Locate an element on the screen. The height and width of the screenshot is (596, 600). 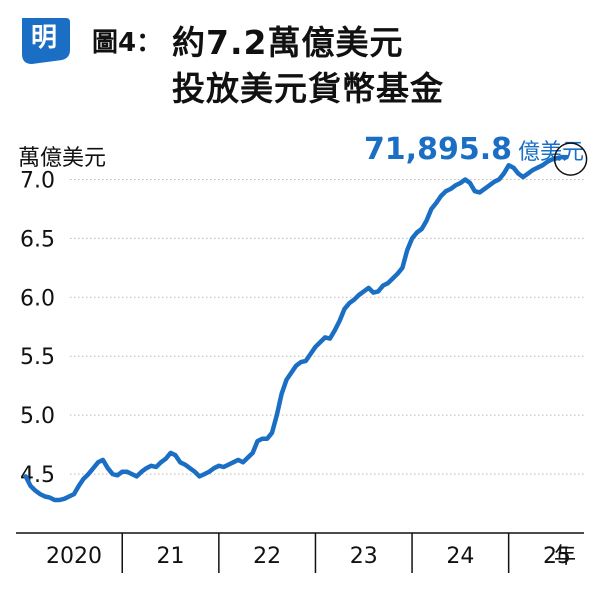
figure-label: 圖4： is located at coordinates (127, 43).